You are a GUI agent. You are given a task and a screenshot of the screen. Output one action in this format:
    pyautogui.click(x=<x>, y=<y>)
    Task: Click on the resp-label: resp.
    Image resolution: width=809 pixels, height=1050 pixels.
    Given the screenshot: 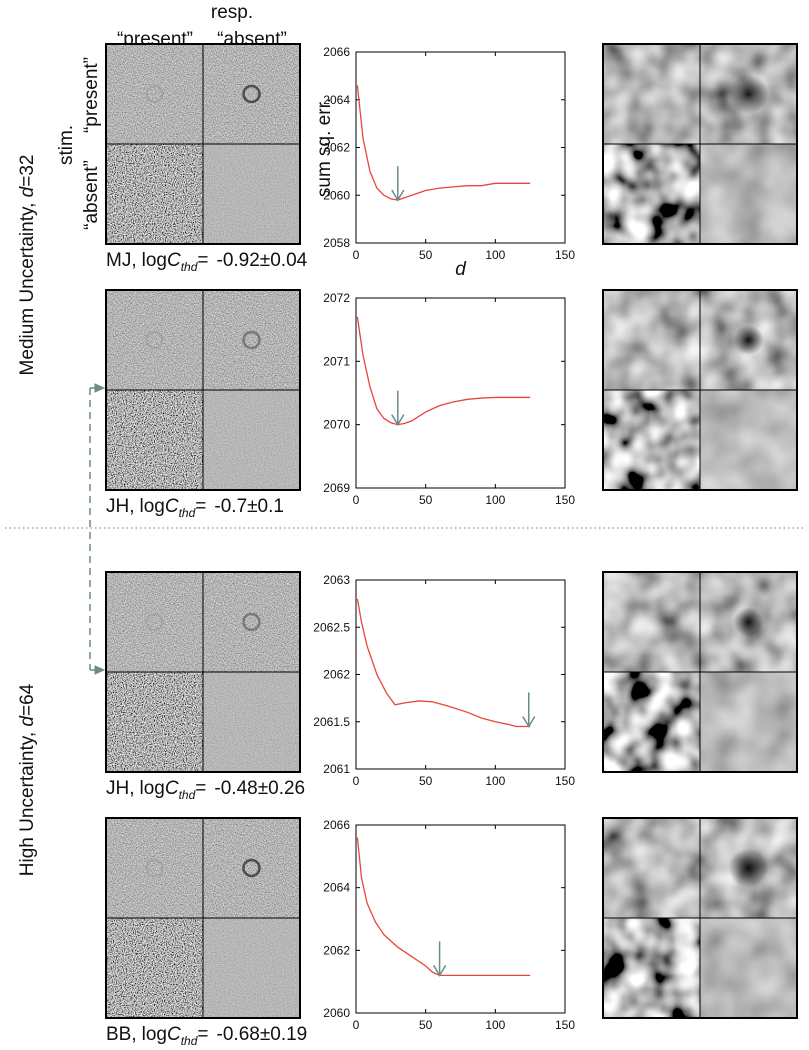 What is the action you would take?
    pyautogui.click(x=232, y=12)
    